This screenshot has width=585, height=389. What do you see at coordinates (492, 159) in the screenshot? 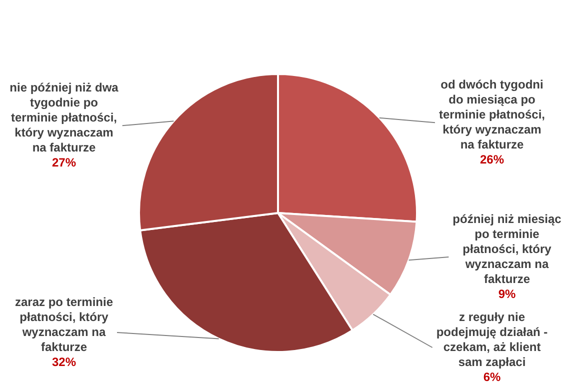
I see `data-label: 26%` at bounding box center [492, 159].